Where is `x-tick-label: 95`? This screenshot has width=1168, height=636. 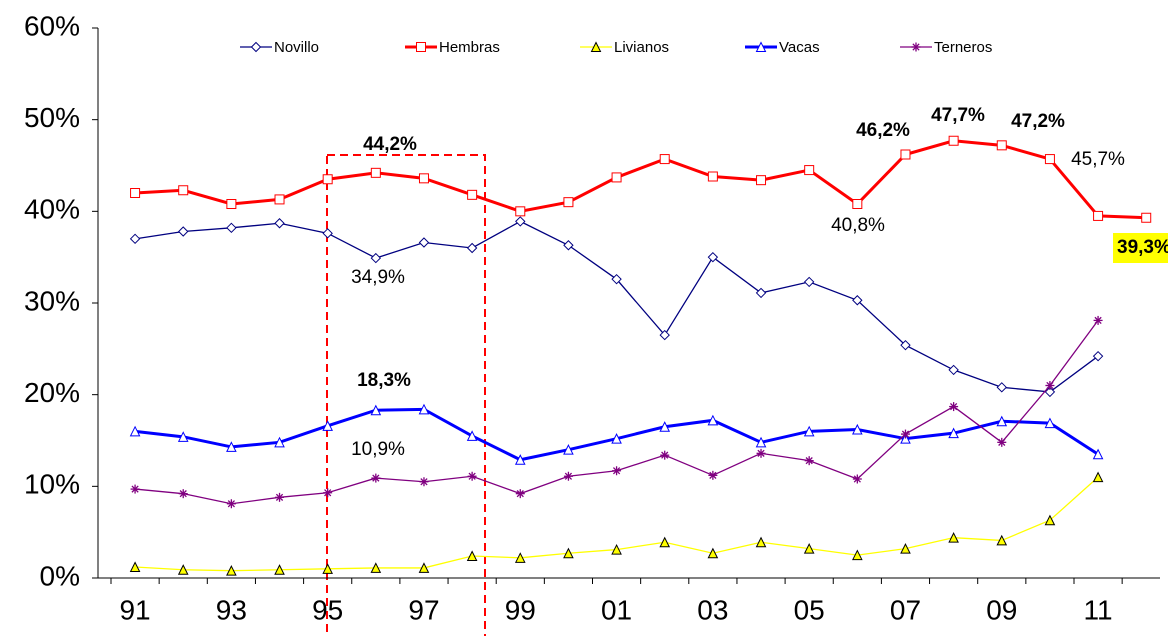 x-tick-label: 95 is located at coordinates (327, 609).